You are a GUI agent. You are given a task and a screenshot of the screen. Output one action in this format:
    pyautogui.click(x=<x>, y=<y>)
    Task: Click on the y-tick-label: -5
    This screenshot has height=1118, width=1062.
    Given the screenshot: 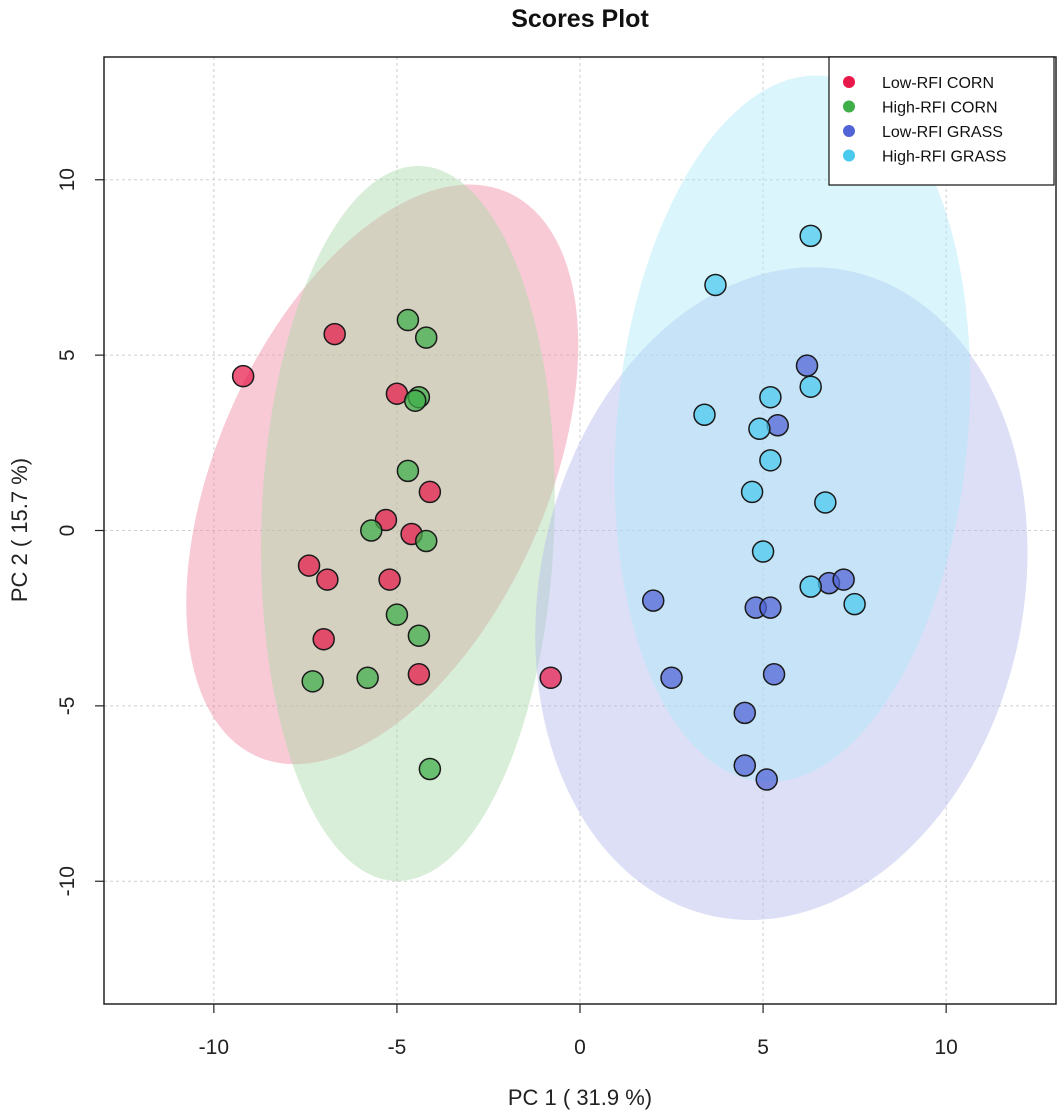 What is the action you would take?
    pyautogui.click(x=67, y=706)
    